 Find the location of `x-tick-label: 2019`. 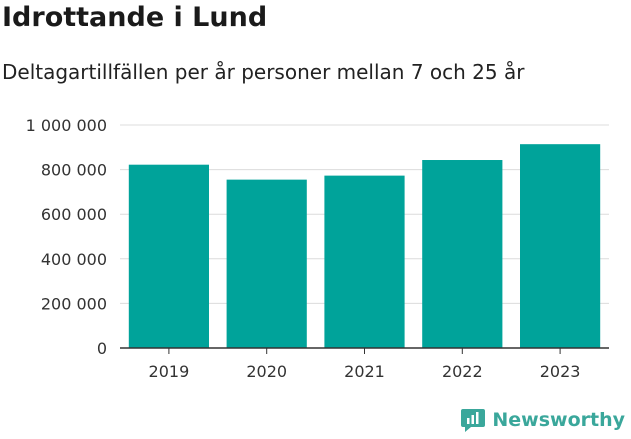

x-tick-label: 2019 is located at coordinates (169, 371).